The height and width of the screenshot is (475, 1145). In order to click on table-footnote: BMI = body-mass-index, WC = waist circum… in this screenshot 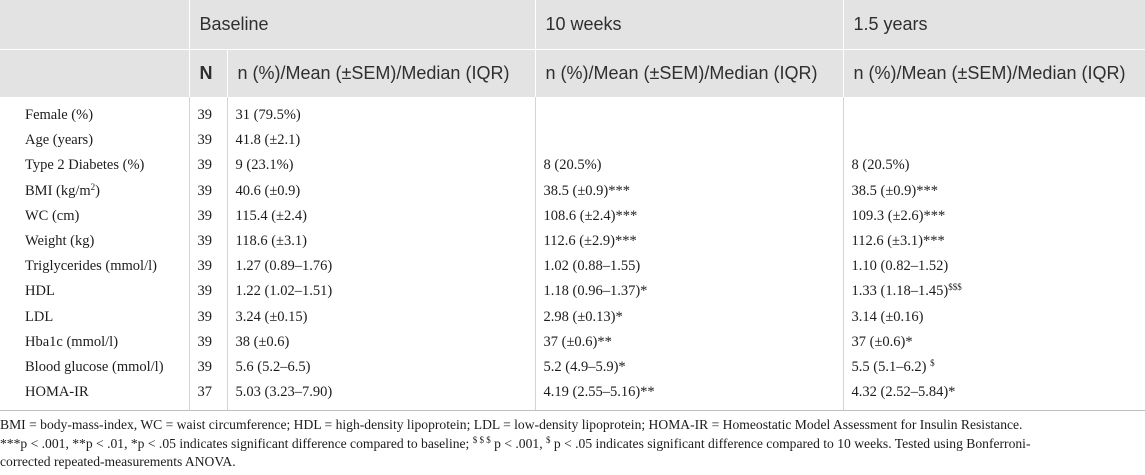, I will do `click(570, 444)`.